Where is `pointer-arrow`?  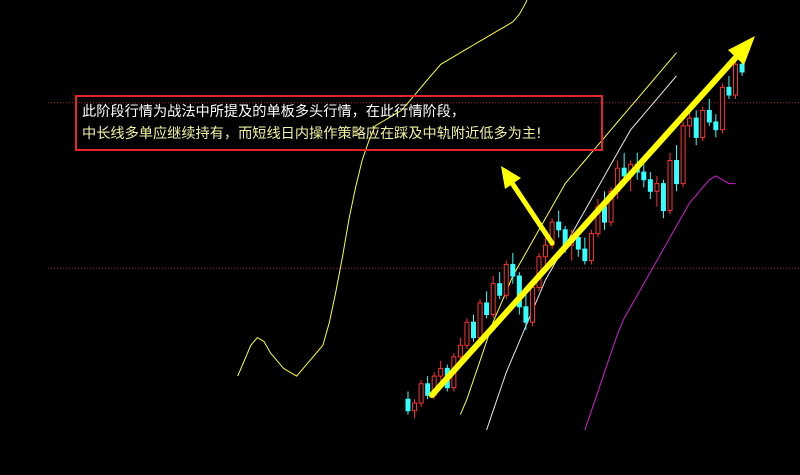 pointer-arrow is located at coordinates (528, 206).